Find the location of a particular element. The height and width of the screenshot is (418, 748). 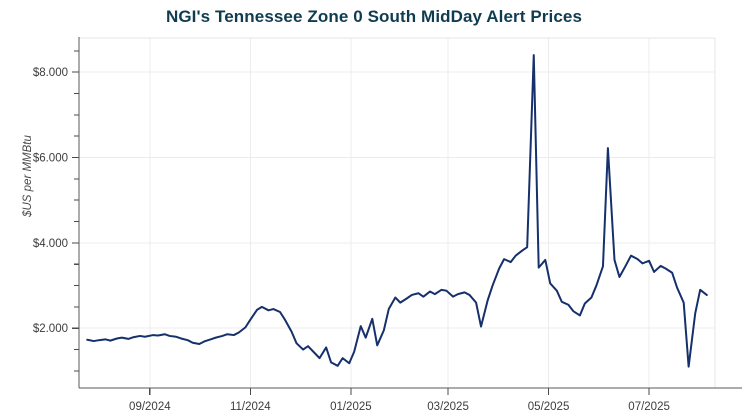

svg-text: 01/2025 is located at coordinates (351, 407).